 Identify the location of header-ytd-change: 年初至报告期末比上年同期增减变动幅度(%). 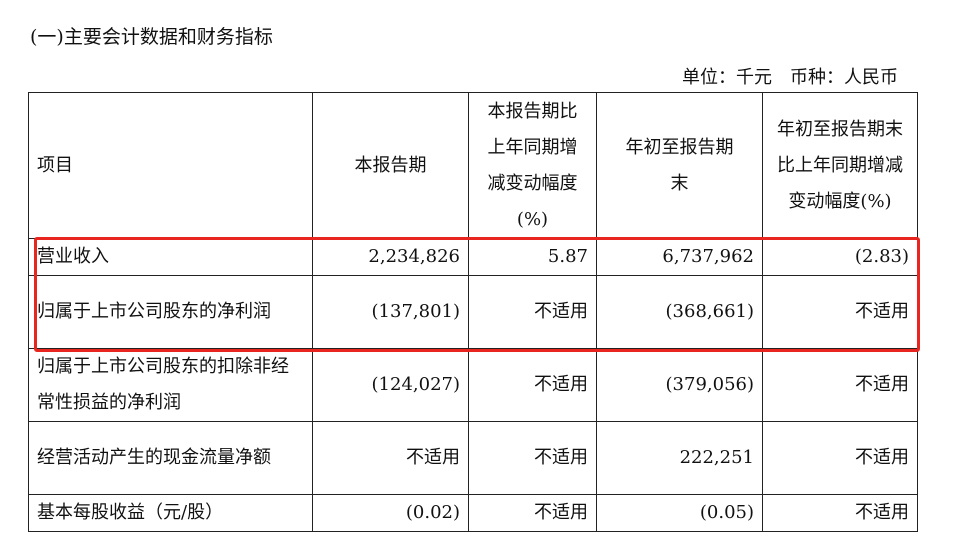
(840, 165).